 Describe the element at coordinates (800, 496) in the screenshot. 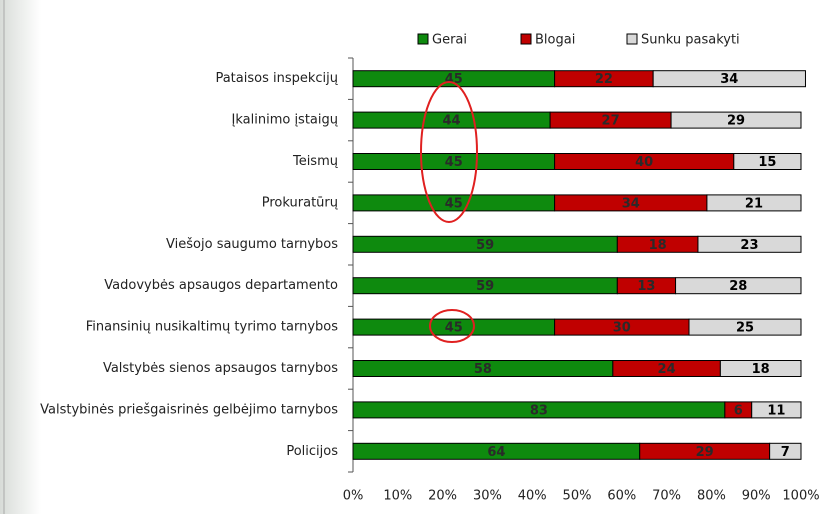

I see `x-tick-label: 100%` at that location.